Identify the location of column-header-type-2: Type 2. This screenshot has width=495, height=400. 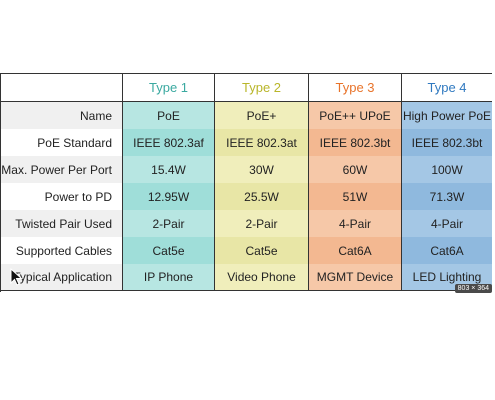
(261, 87).